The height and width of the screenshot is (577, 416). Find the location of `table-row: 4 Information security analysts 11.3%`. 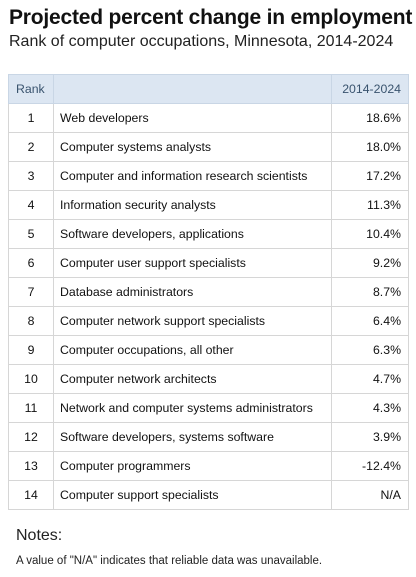

table-row: 4 Information security analysts 11.3% is located at coordinates (208, 205).